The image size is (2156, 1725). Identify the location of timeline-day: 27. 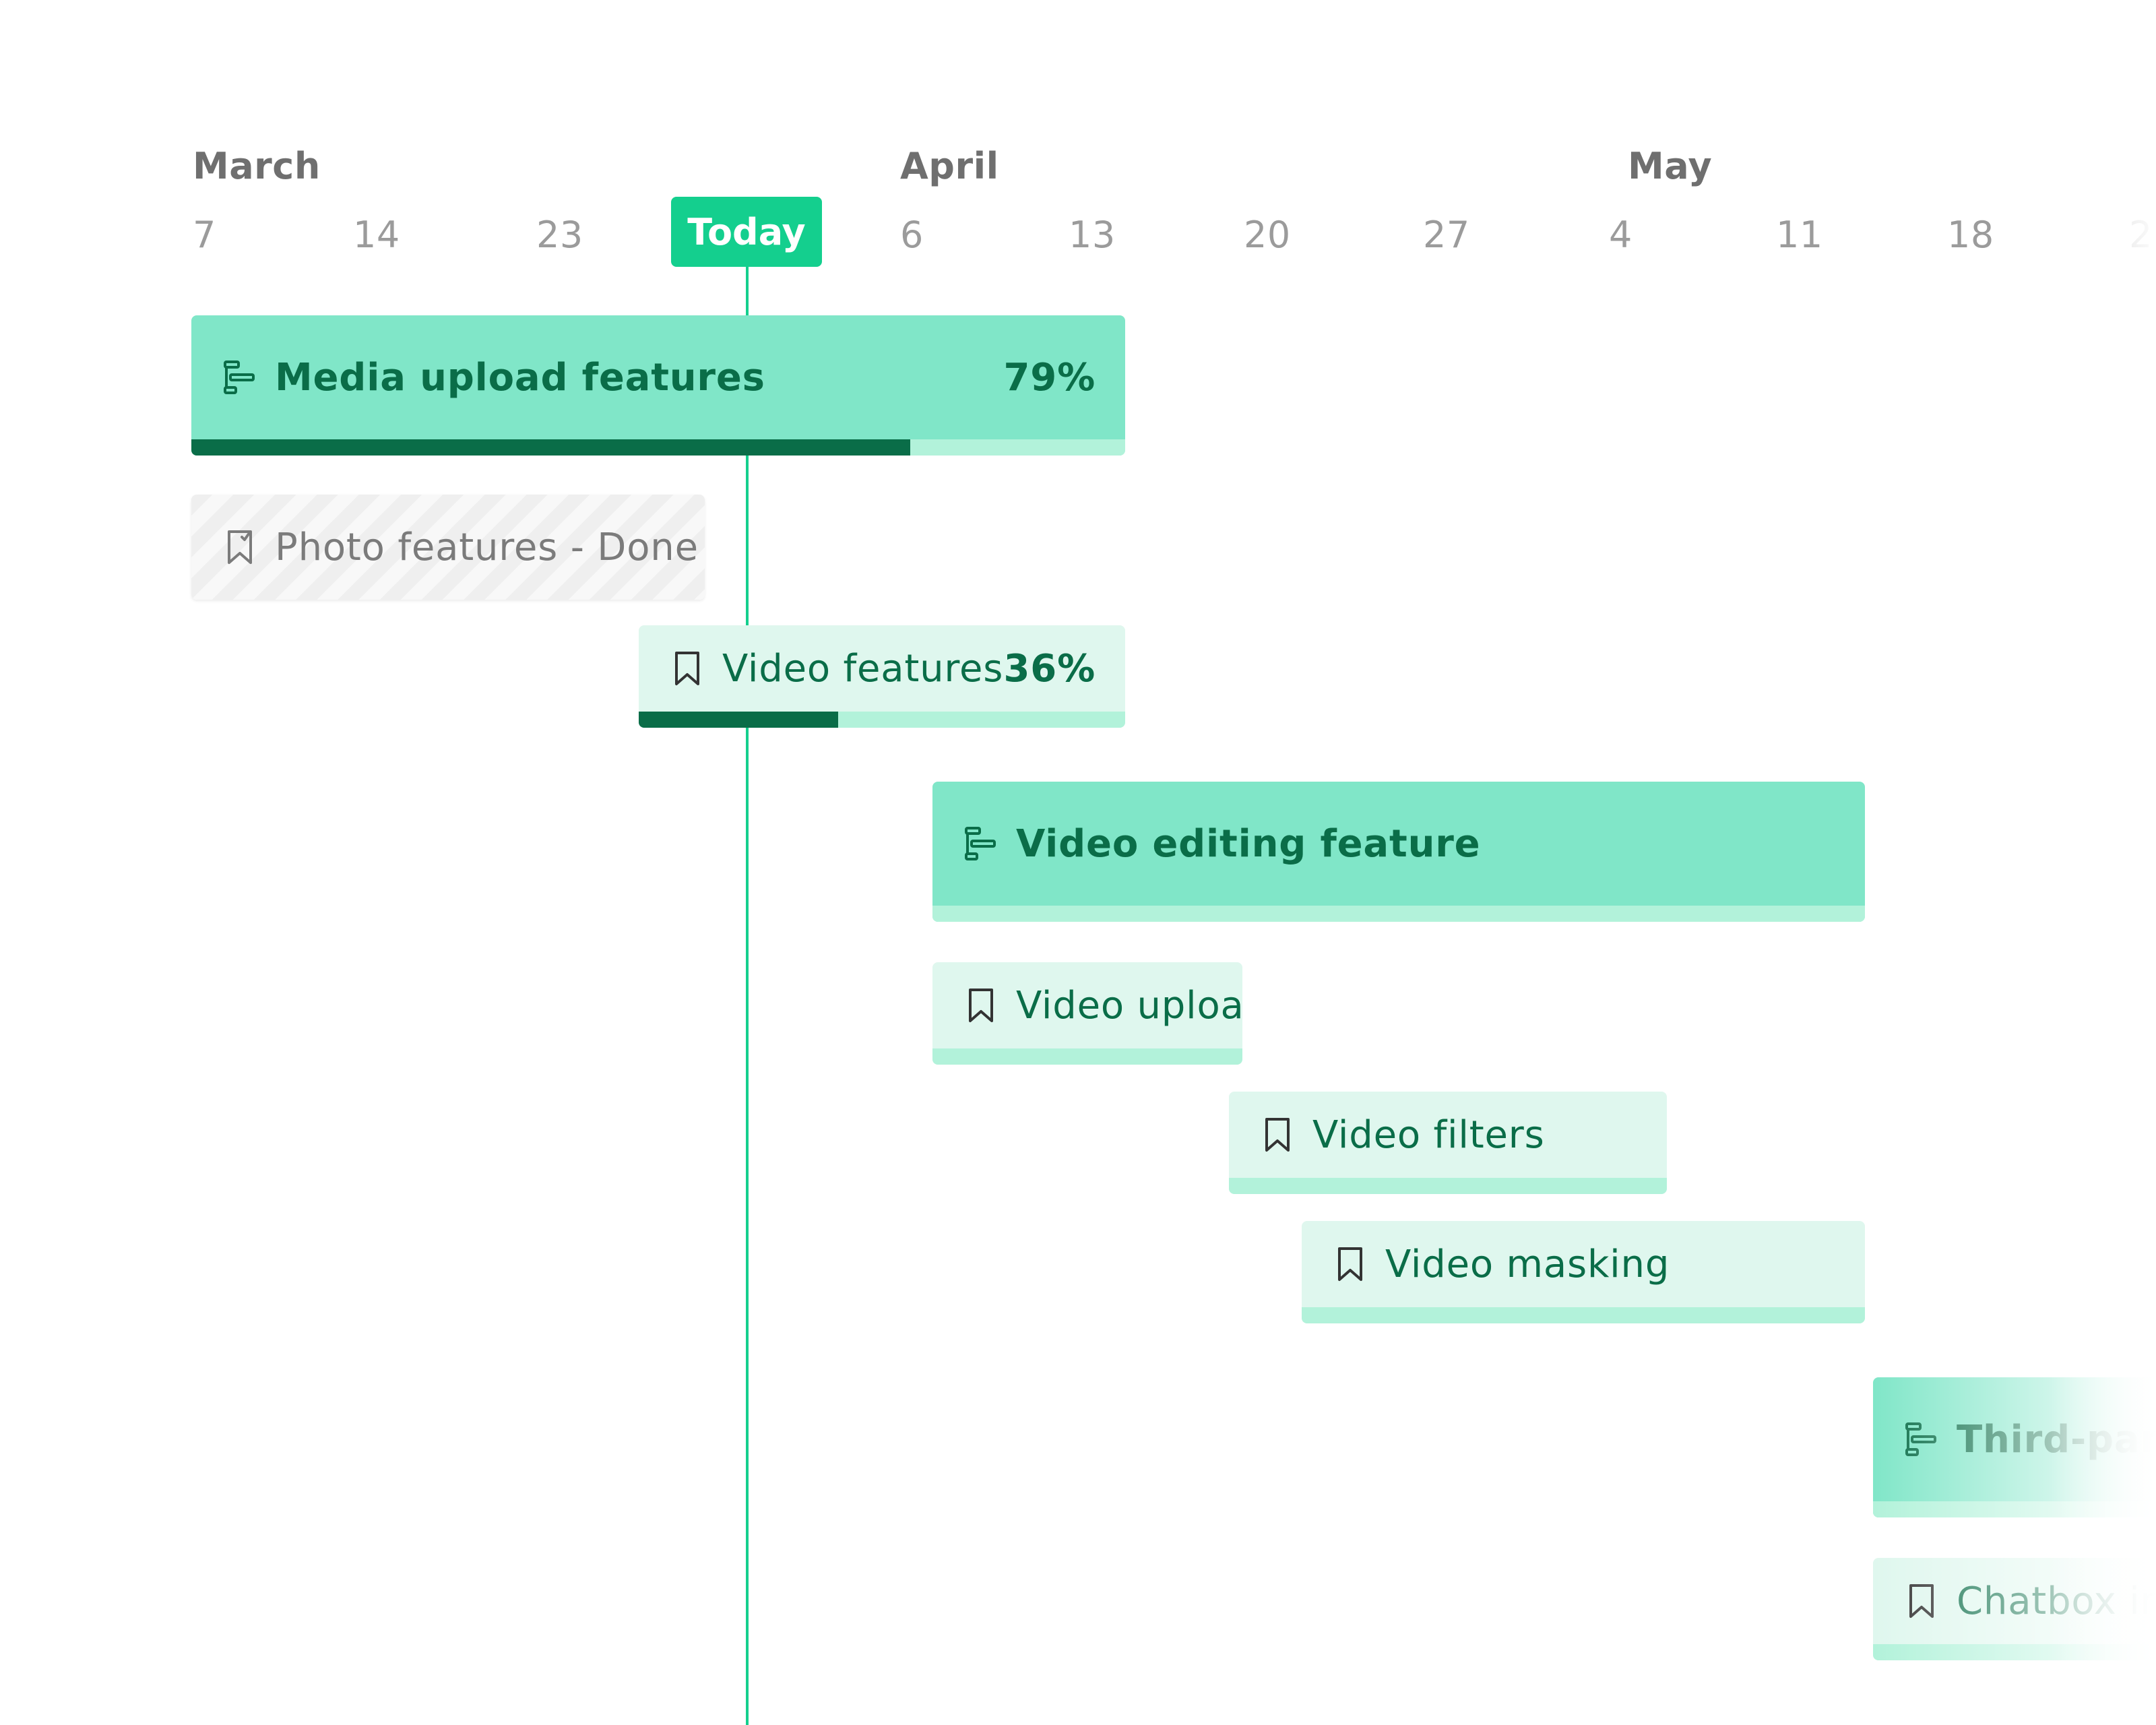
(1446, 235).